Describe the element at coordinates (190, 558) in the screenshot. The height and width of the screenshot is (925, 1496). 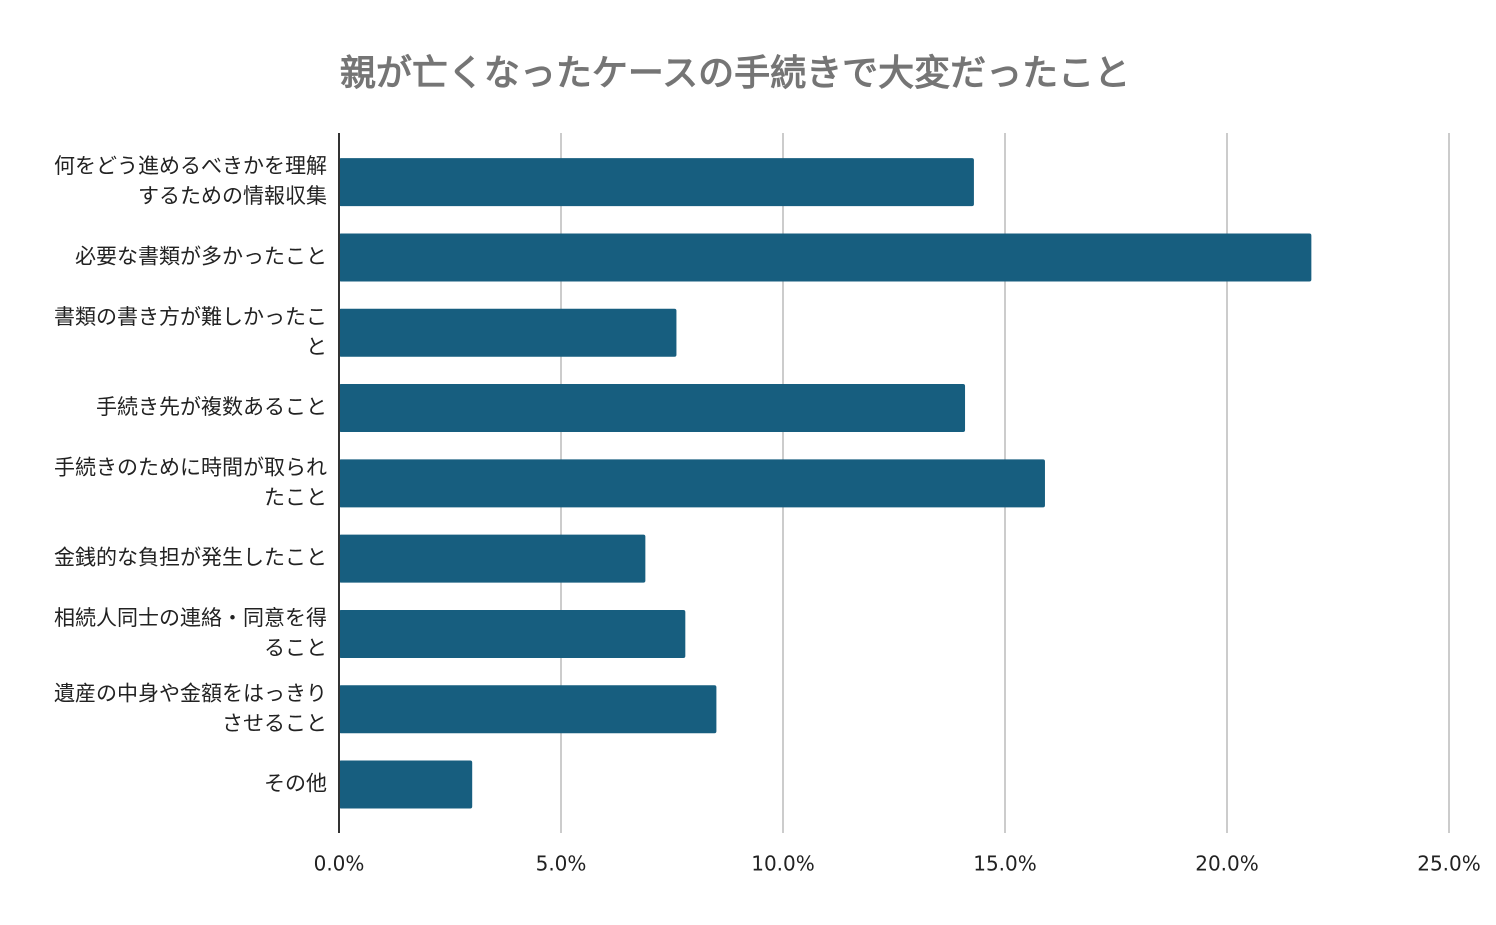
I see `y-tick-label: 金銭的な負担が発生したこと` at that location.